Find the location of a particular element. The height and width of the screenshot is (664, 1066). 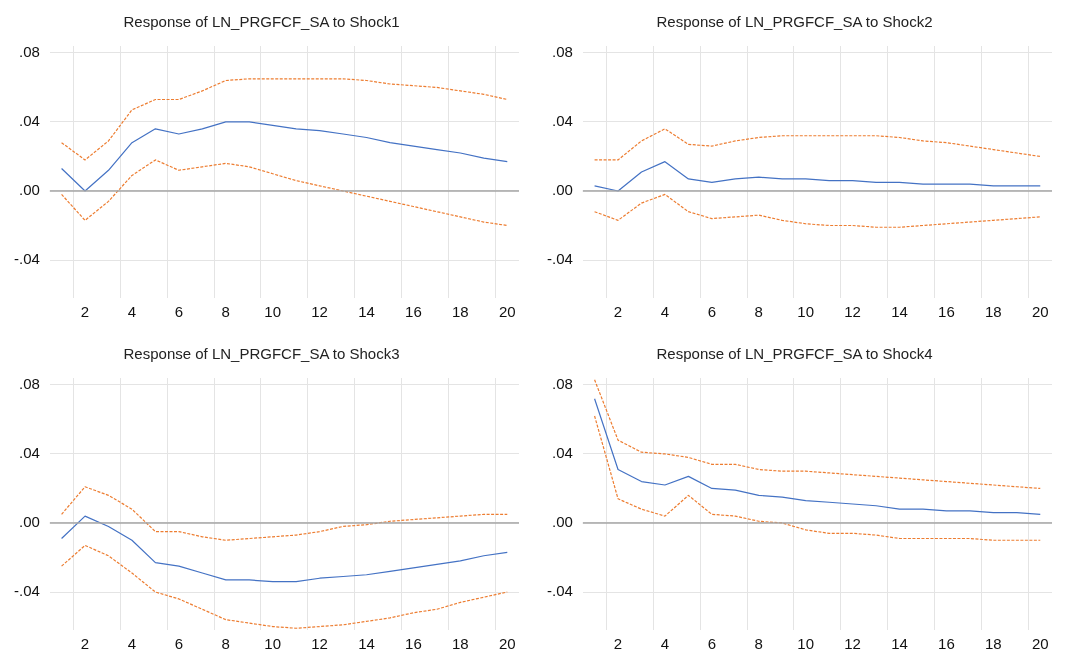

chart-title: Response of LN_PRGFCF_SA to Shock2 is located at coordinates (794, 22).